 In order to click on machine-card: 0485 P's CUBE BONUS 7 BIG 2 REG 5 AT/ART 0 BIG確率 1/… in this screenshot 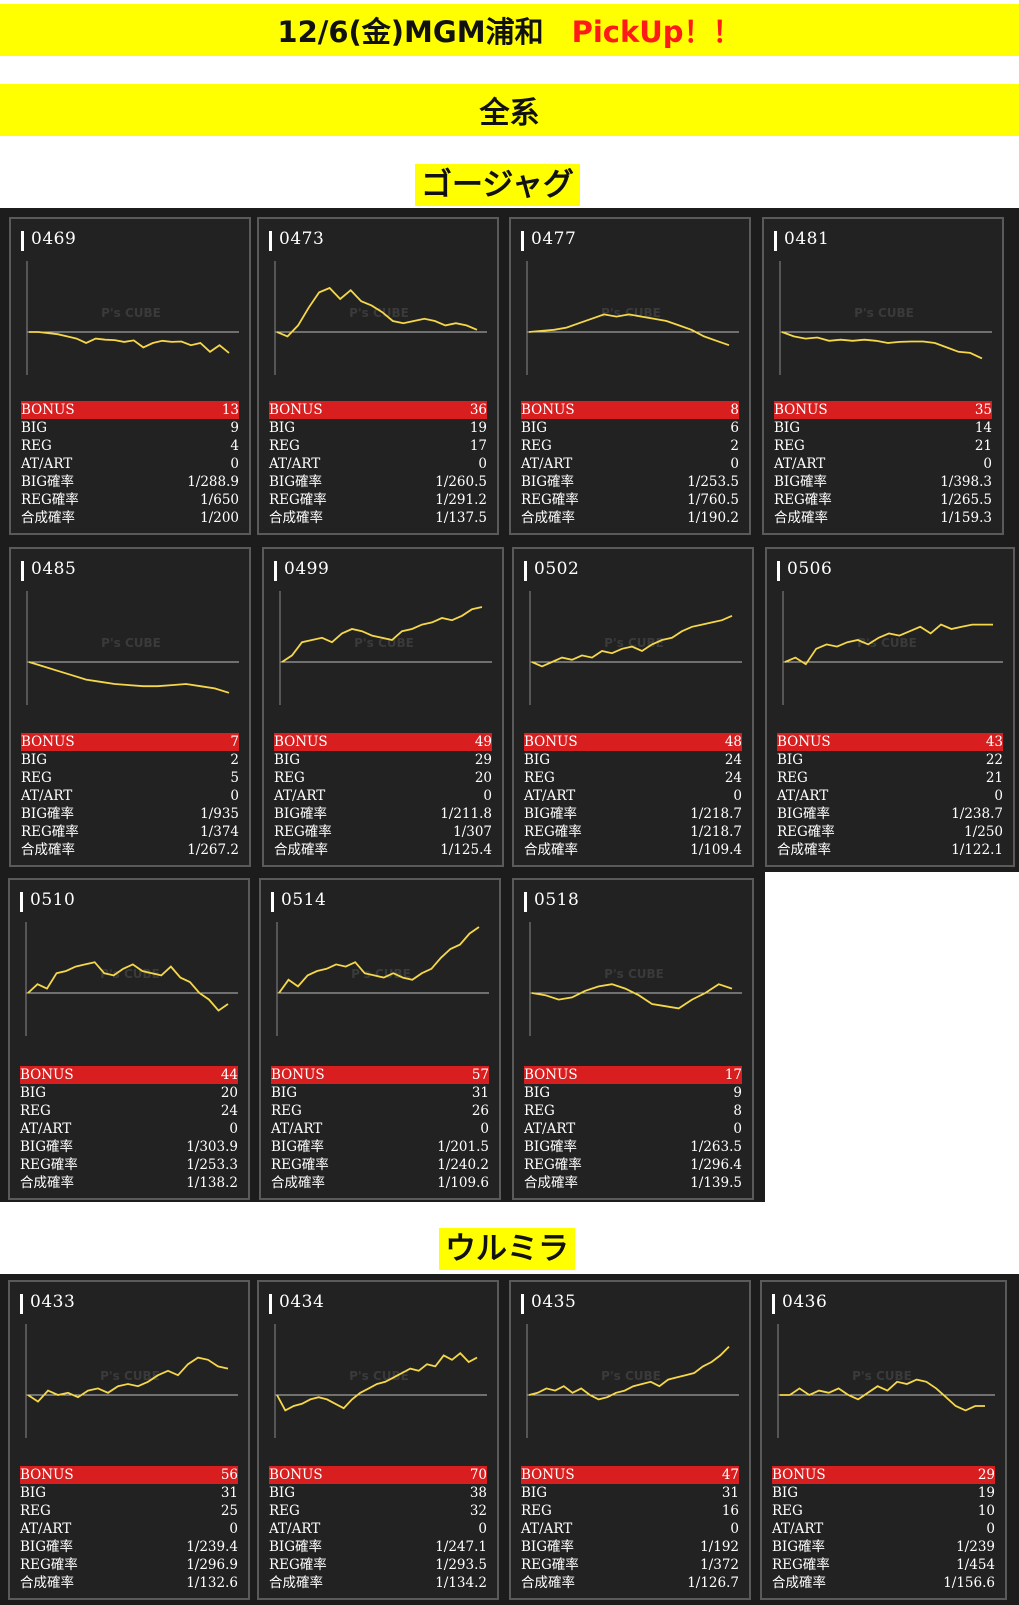, I will do `click(130, 707)`.